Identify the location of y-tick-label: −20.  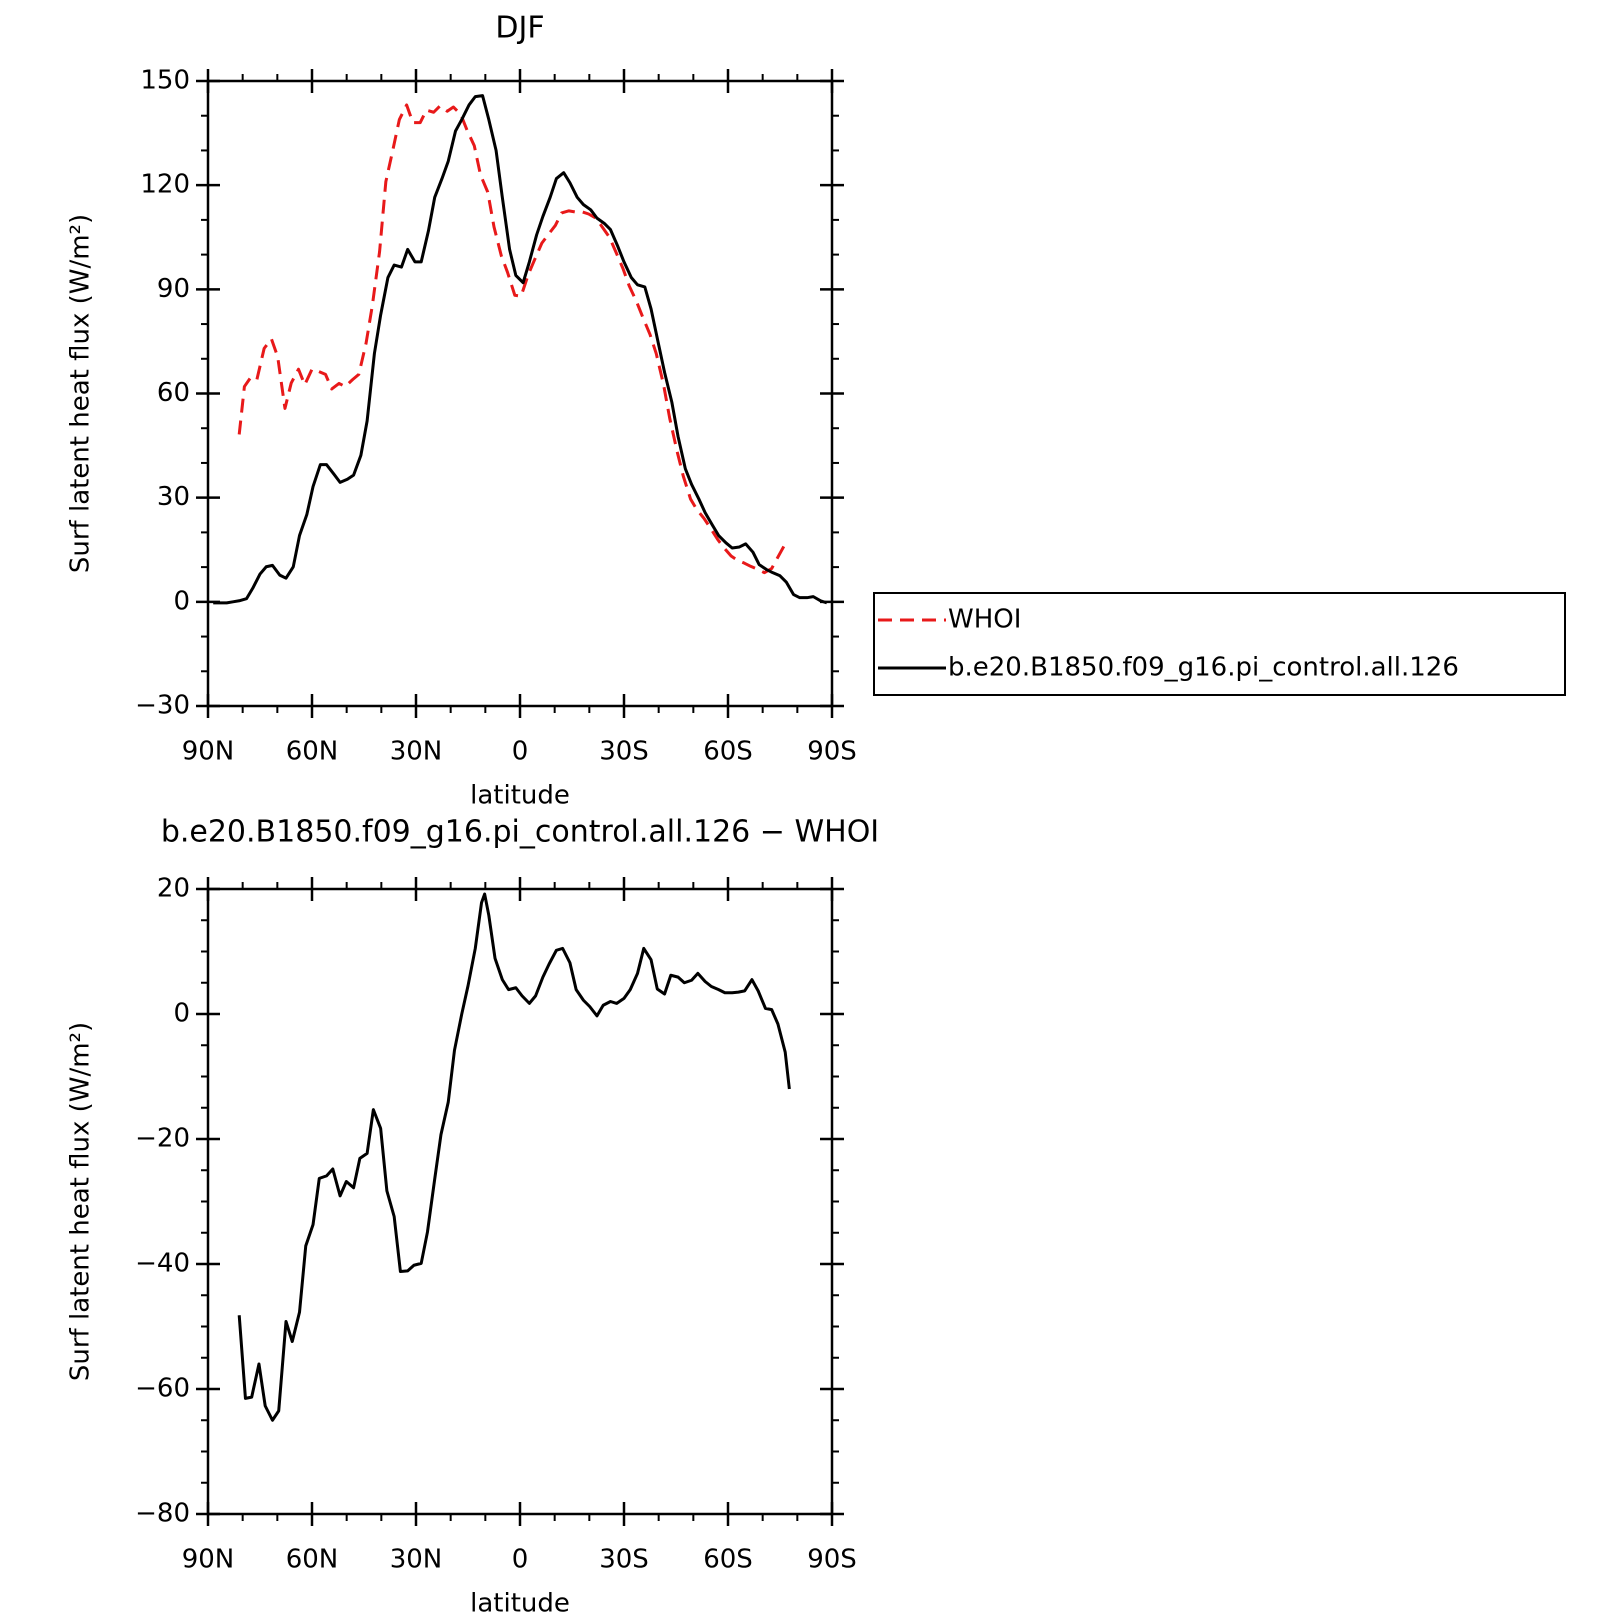
(162, 1139).